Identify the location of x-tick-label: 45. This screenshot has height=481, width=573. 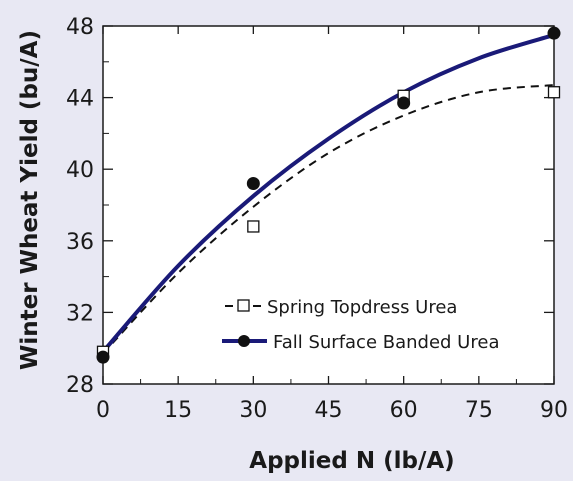
(329, 410).